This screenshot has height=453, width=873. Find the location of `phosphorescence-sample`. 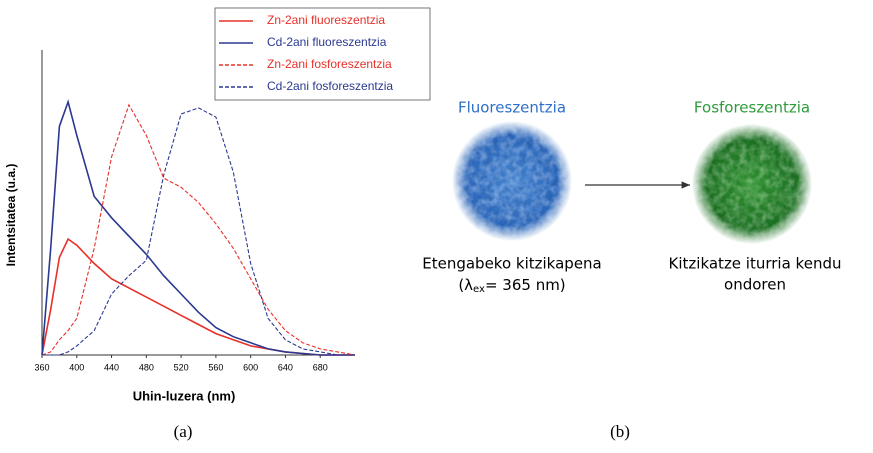

phosphorescence-sample is located at coordinates (752, 184).